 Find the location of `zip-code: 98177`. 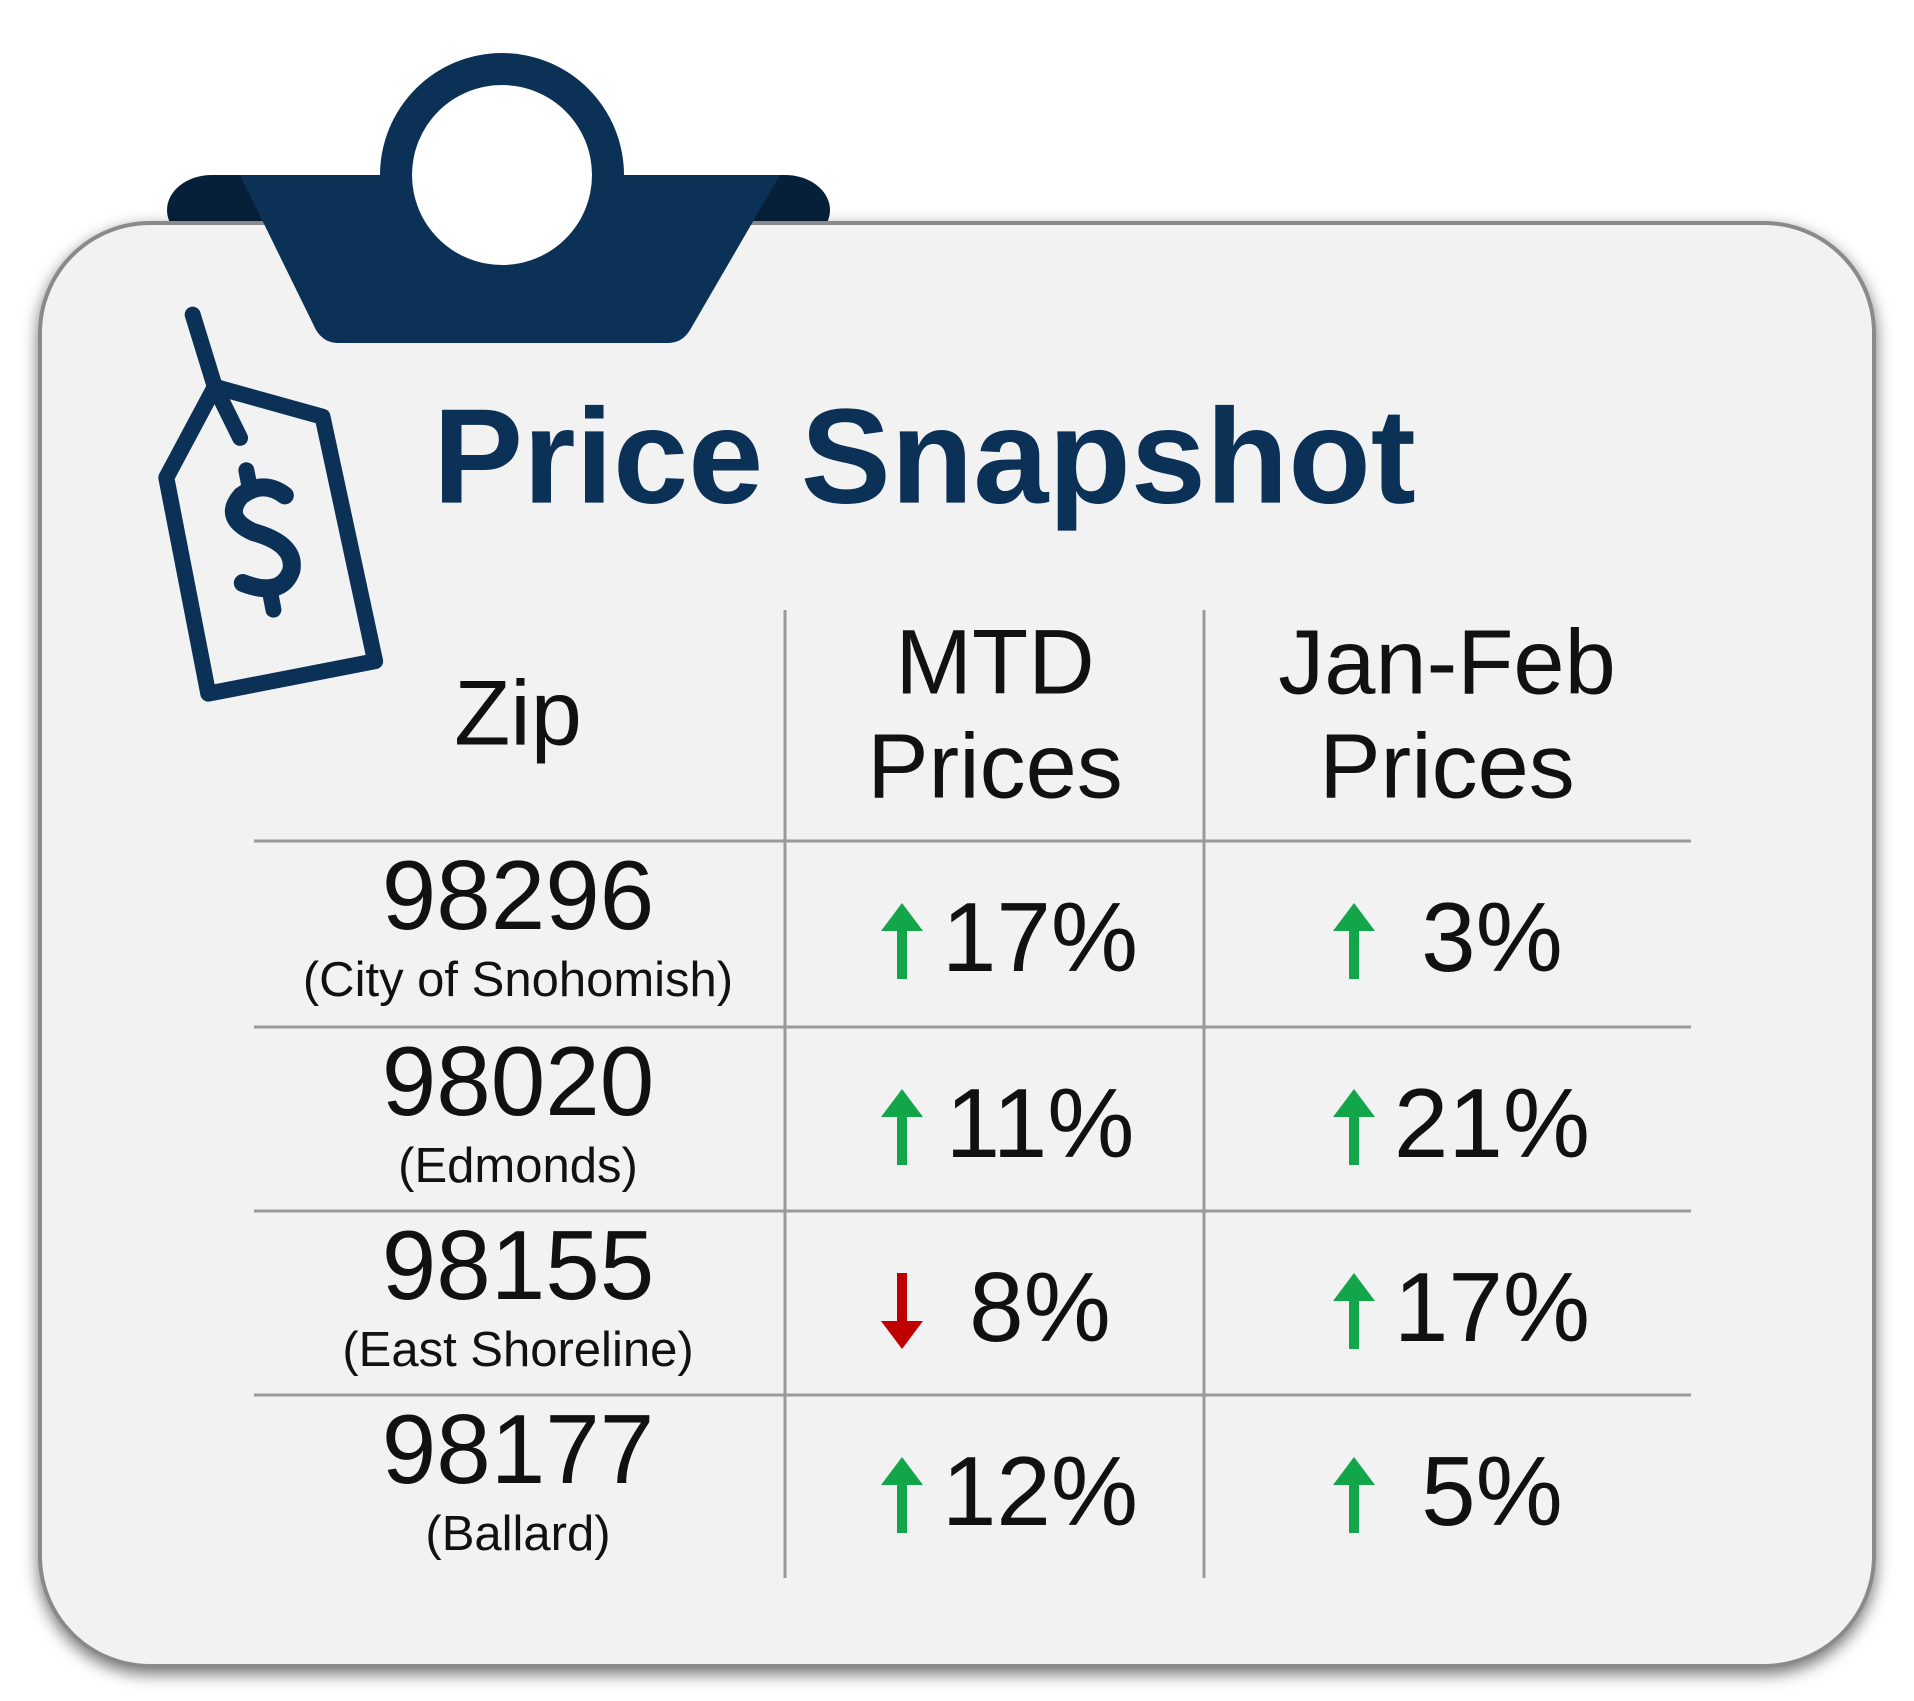

zip-code: 98177 is located at coordinates (518, 1449).